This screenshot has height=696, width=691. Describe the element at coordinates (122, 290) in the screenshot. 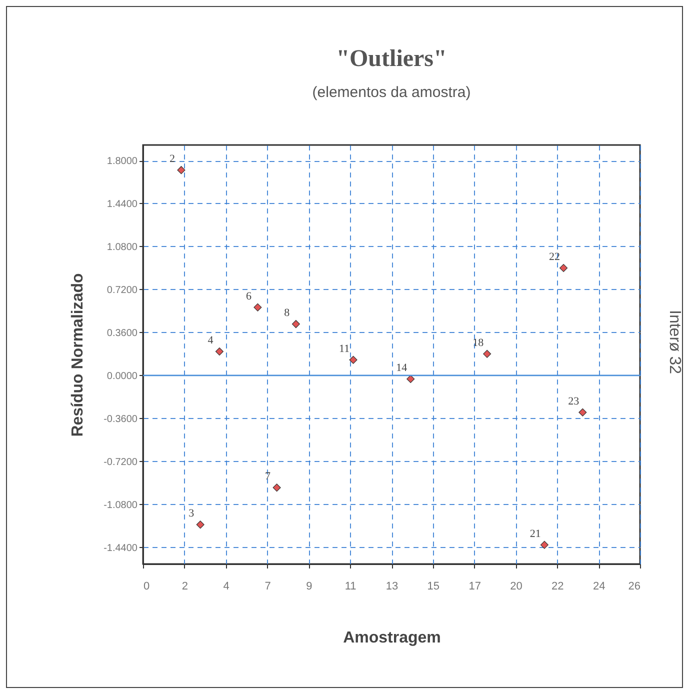

I see `y-tick-label: 0.7200` at that location.